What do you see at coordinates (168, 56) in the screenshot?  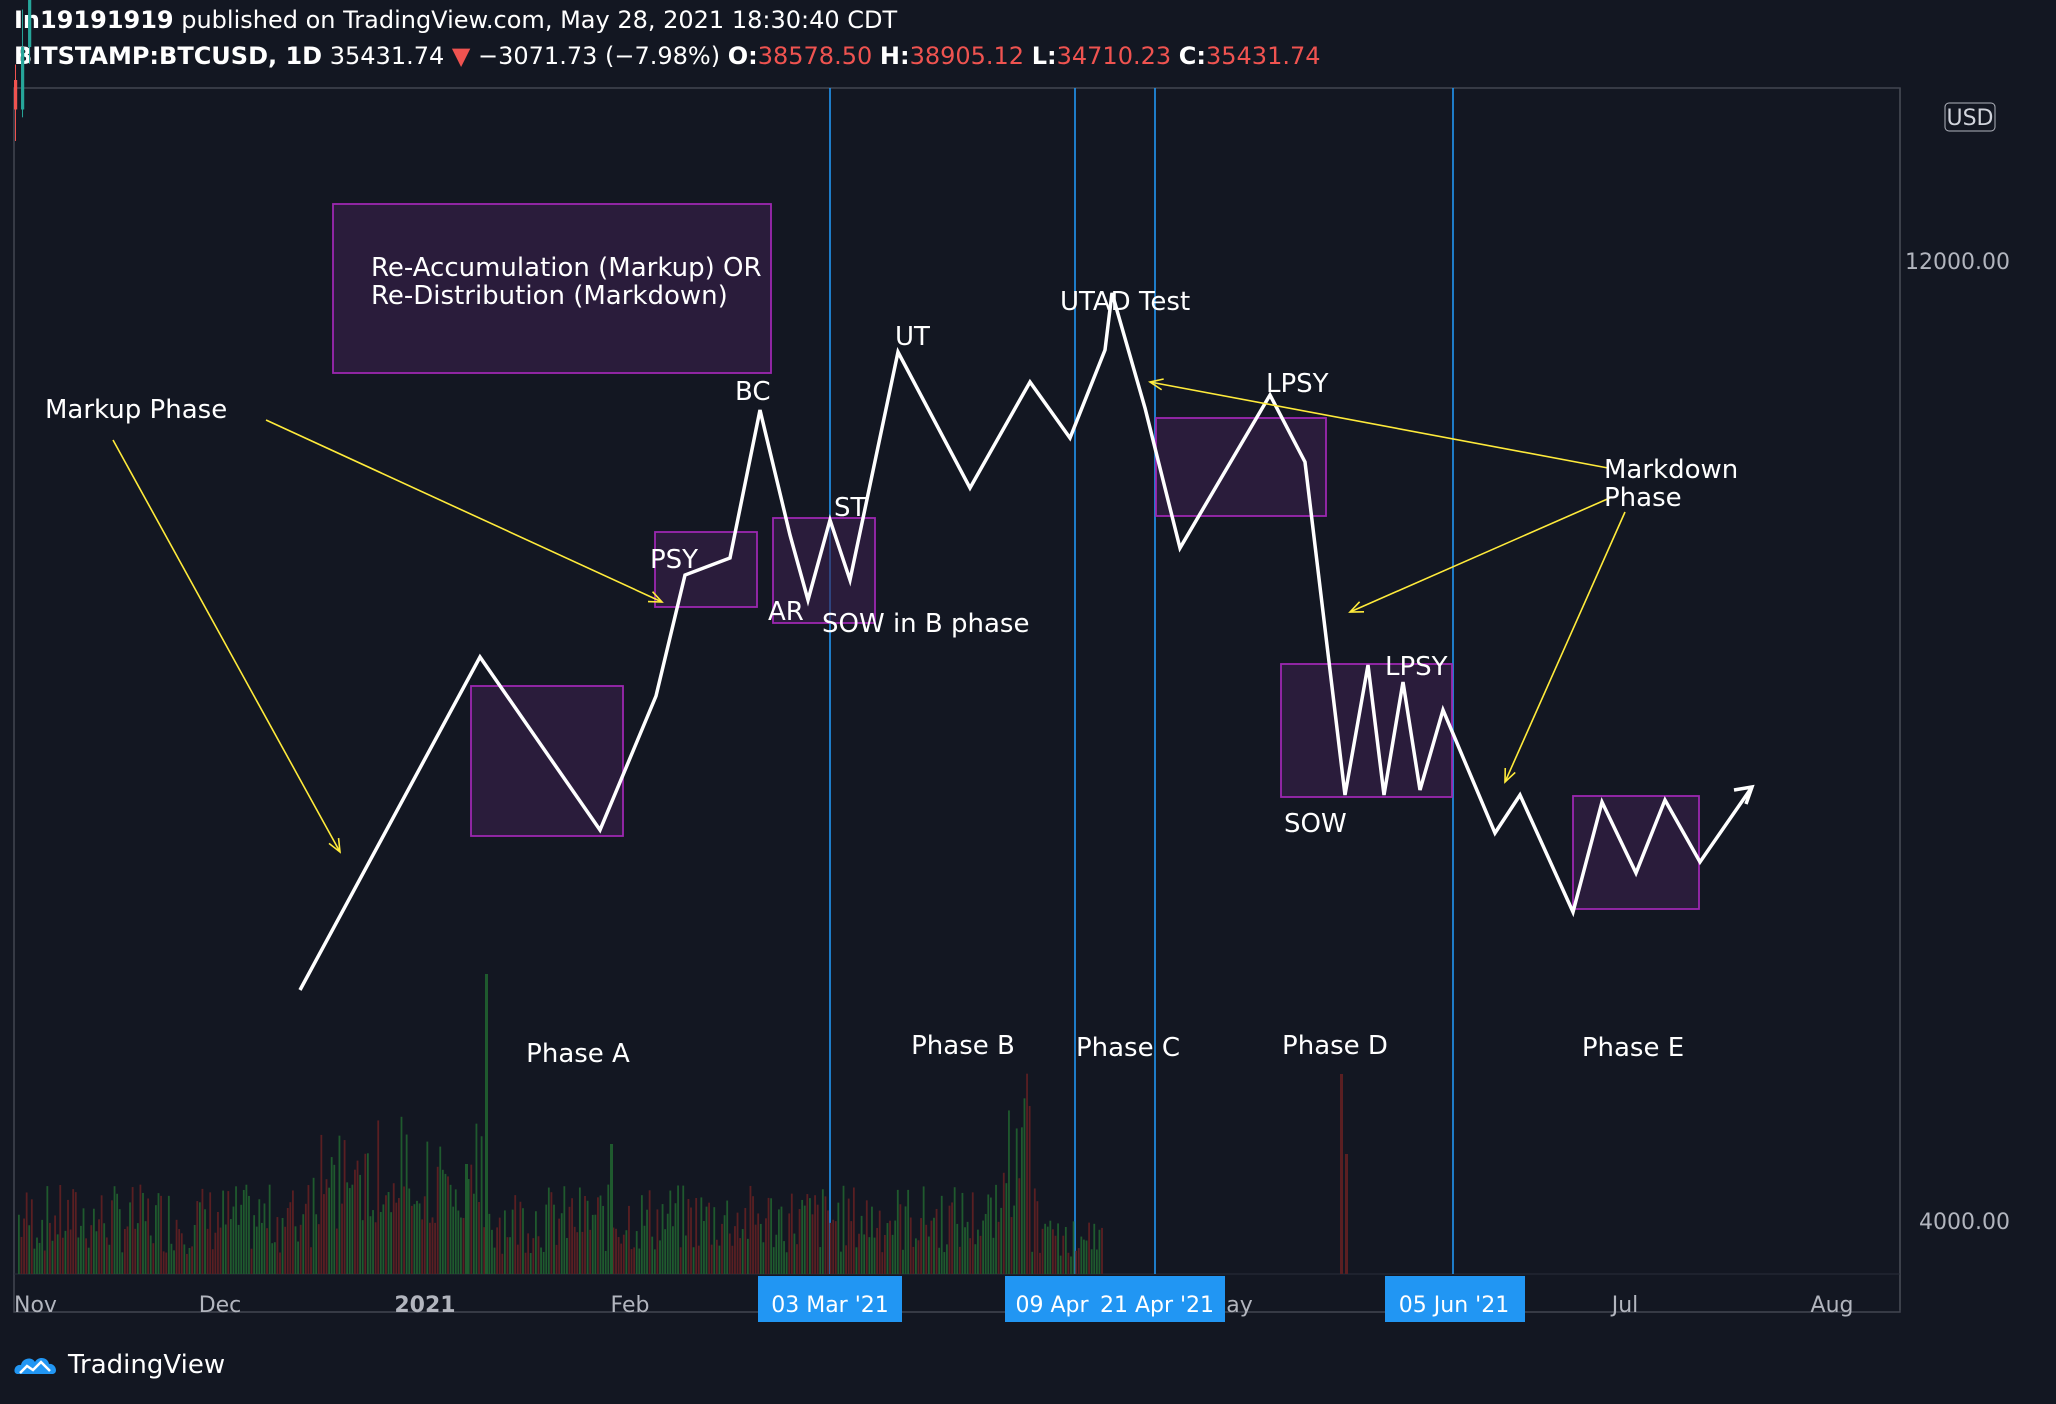 I see `symbol-label: BITSTAMP:BTCUSD, 1D` at bounding box center [168, 56].